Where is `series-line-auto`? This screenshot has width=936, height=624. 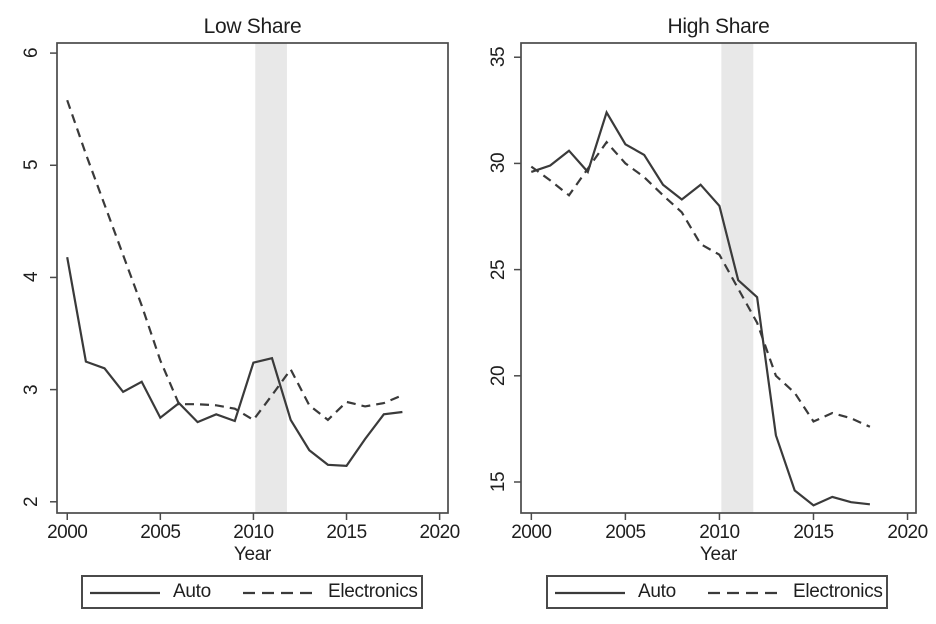 series-line-auto is located at coordinates (234, 362).